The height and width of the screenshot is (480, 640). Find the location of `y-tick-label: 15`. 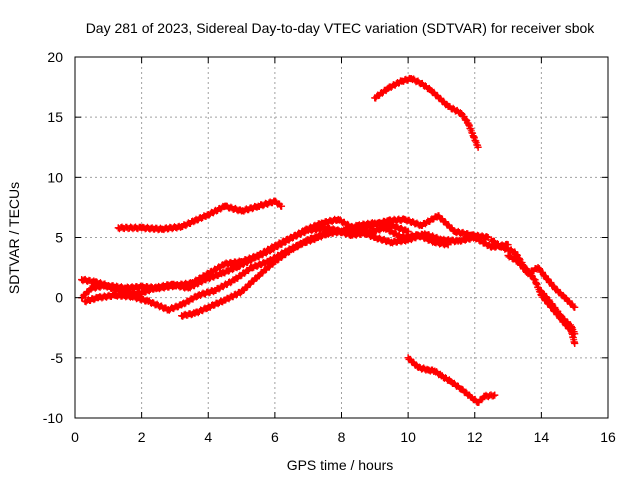

y-tick-label: 15 is located at coordinates (55, 117).